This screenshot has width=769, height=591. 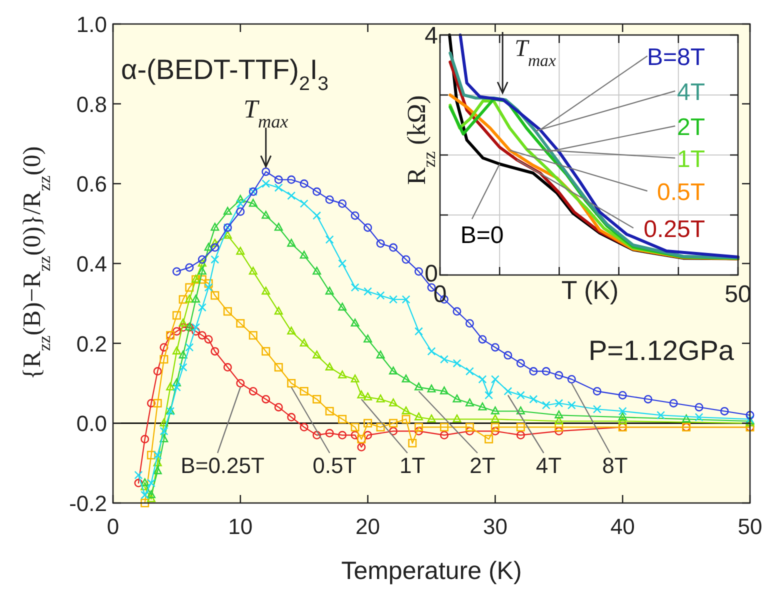 I want to click on annotation: T$_{max}$, so click(x=535, y=53).